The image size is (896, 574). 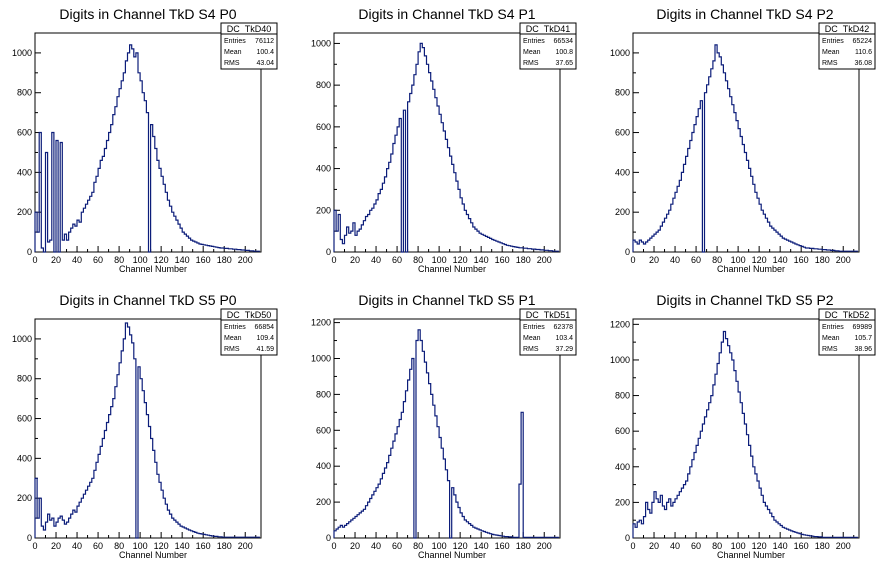 I want to click on stats-value: 100.4, so click(x=265, y=52).